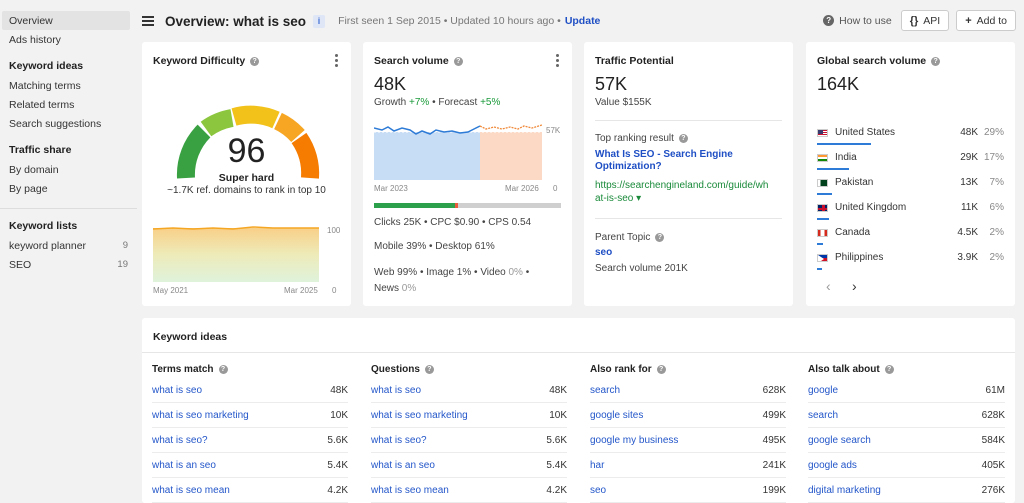 The width and height of the screenshot is (1024, 503). What do you see at coordinates (66, 20) in the screenshot?
I see `sidebar-item-overview: Overview` at bounding box center [66, 20].